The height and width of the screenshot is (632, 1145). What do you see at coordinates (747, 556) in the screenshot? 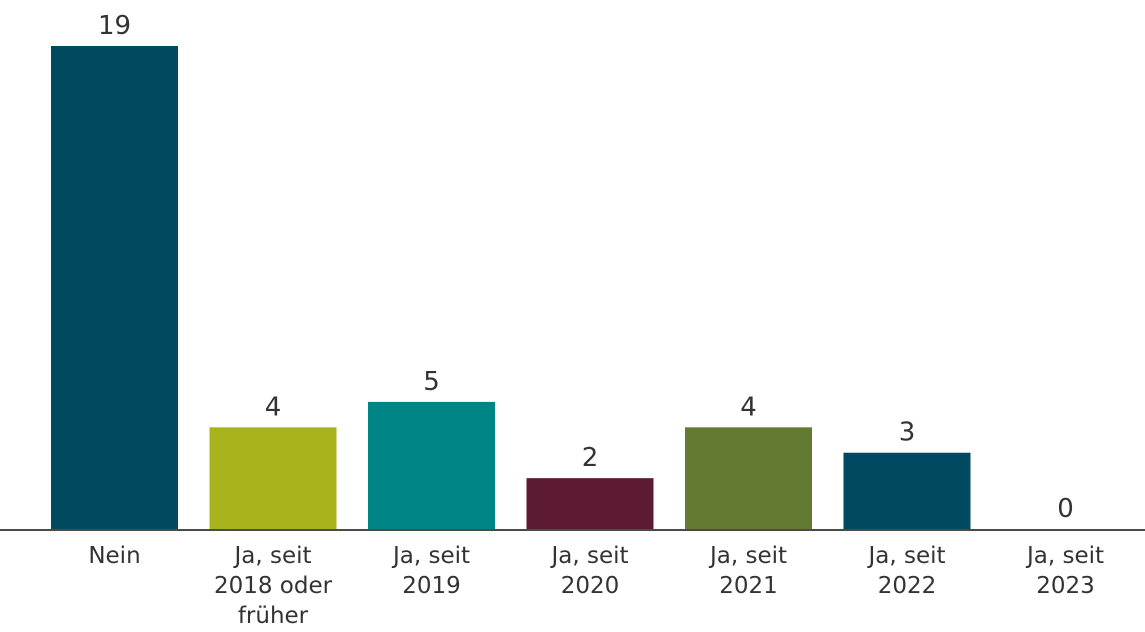
I see `x-tick-label-4-line-0: Ja, seit` at bounding box center [747, 556].